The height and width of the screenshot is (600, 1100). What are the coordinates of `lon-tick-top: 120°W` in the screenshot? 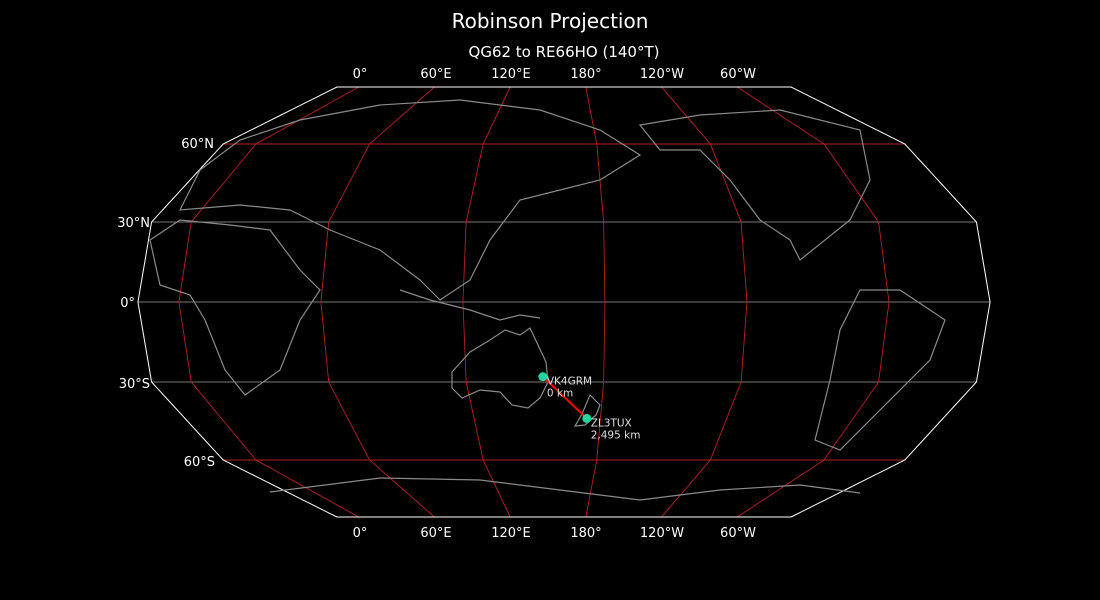 It's located at (662, 74).